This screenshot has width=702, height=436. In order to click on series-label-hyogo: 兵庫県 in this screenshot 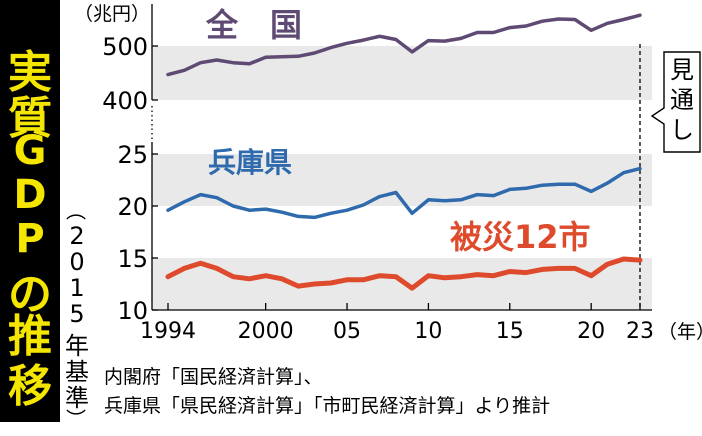, I will do `click(250, 162)`.